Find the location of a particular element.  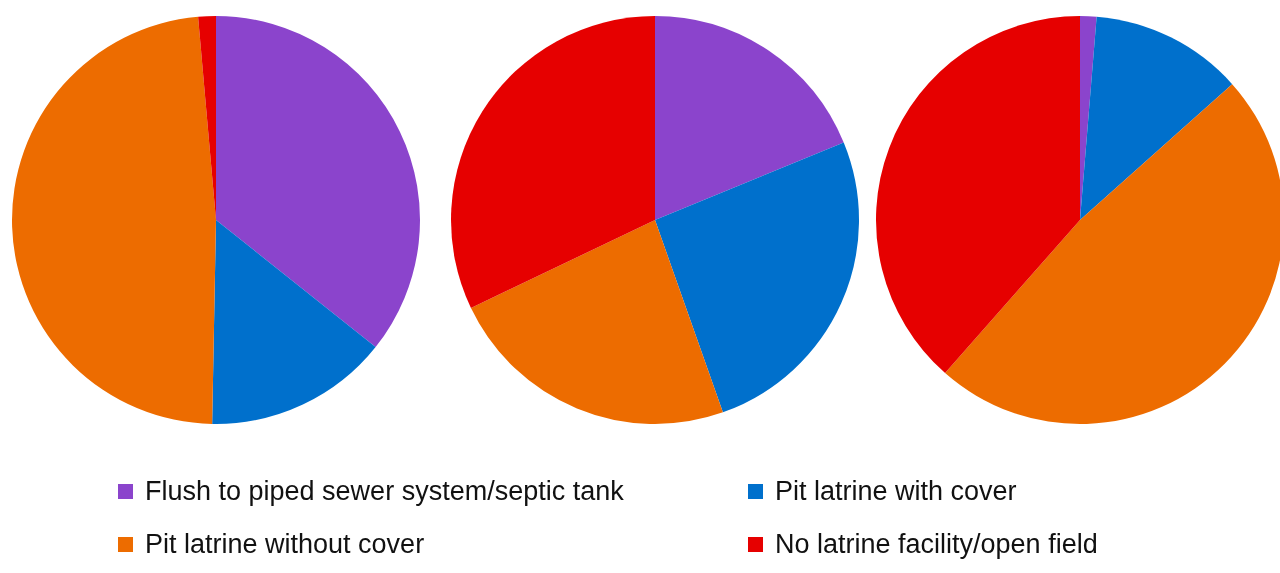

legend-label: Pit latrine without cover is located at coordinates (285, 544).